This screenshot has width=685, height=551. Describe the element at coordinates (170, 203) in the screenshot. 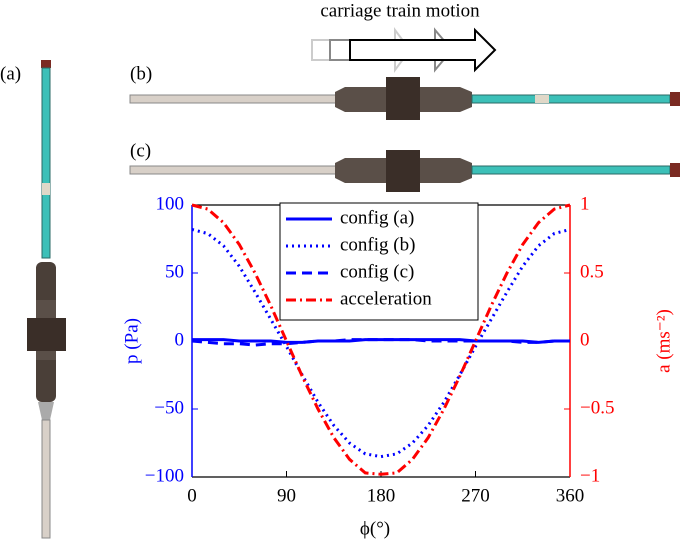

I see `y-tick-label: 100` at that location.